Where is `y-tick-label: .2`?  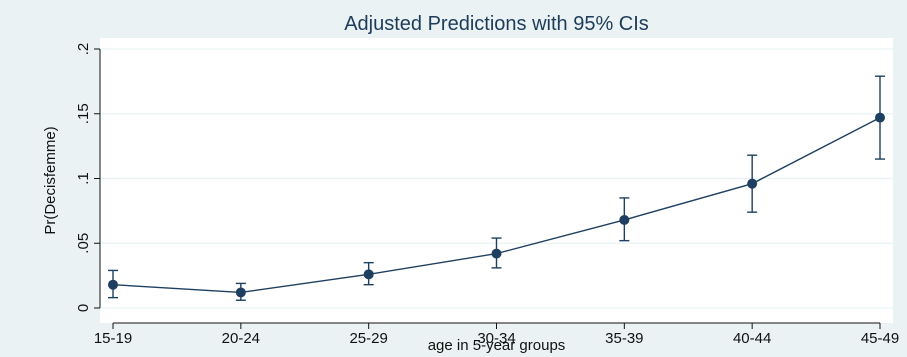 y-tick-label: .2 is located at coordinates (83, 49).